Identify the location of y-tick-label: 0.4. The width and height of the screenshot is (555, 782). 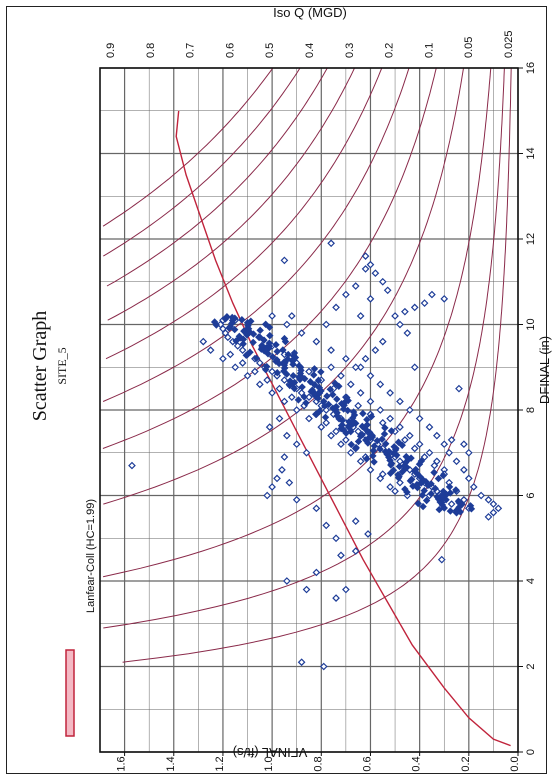
(417, 763).